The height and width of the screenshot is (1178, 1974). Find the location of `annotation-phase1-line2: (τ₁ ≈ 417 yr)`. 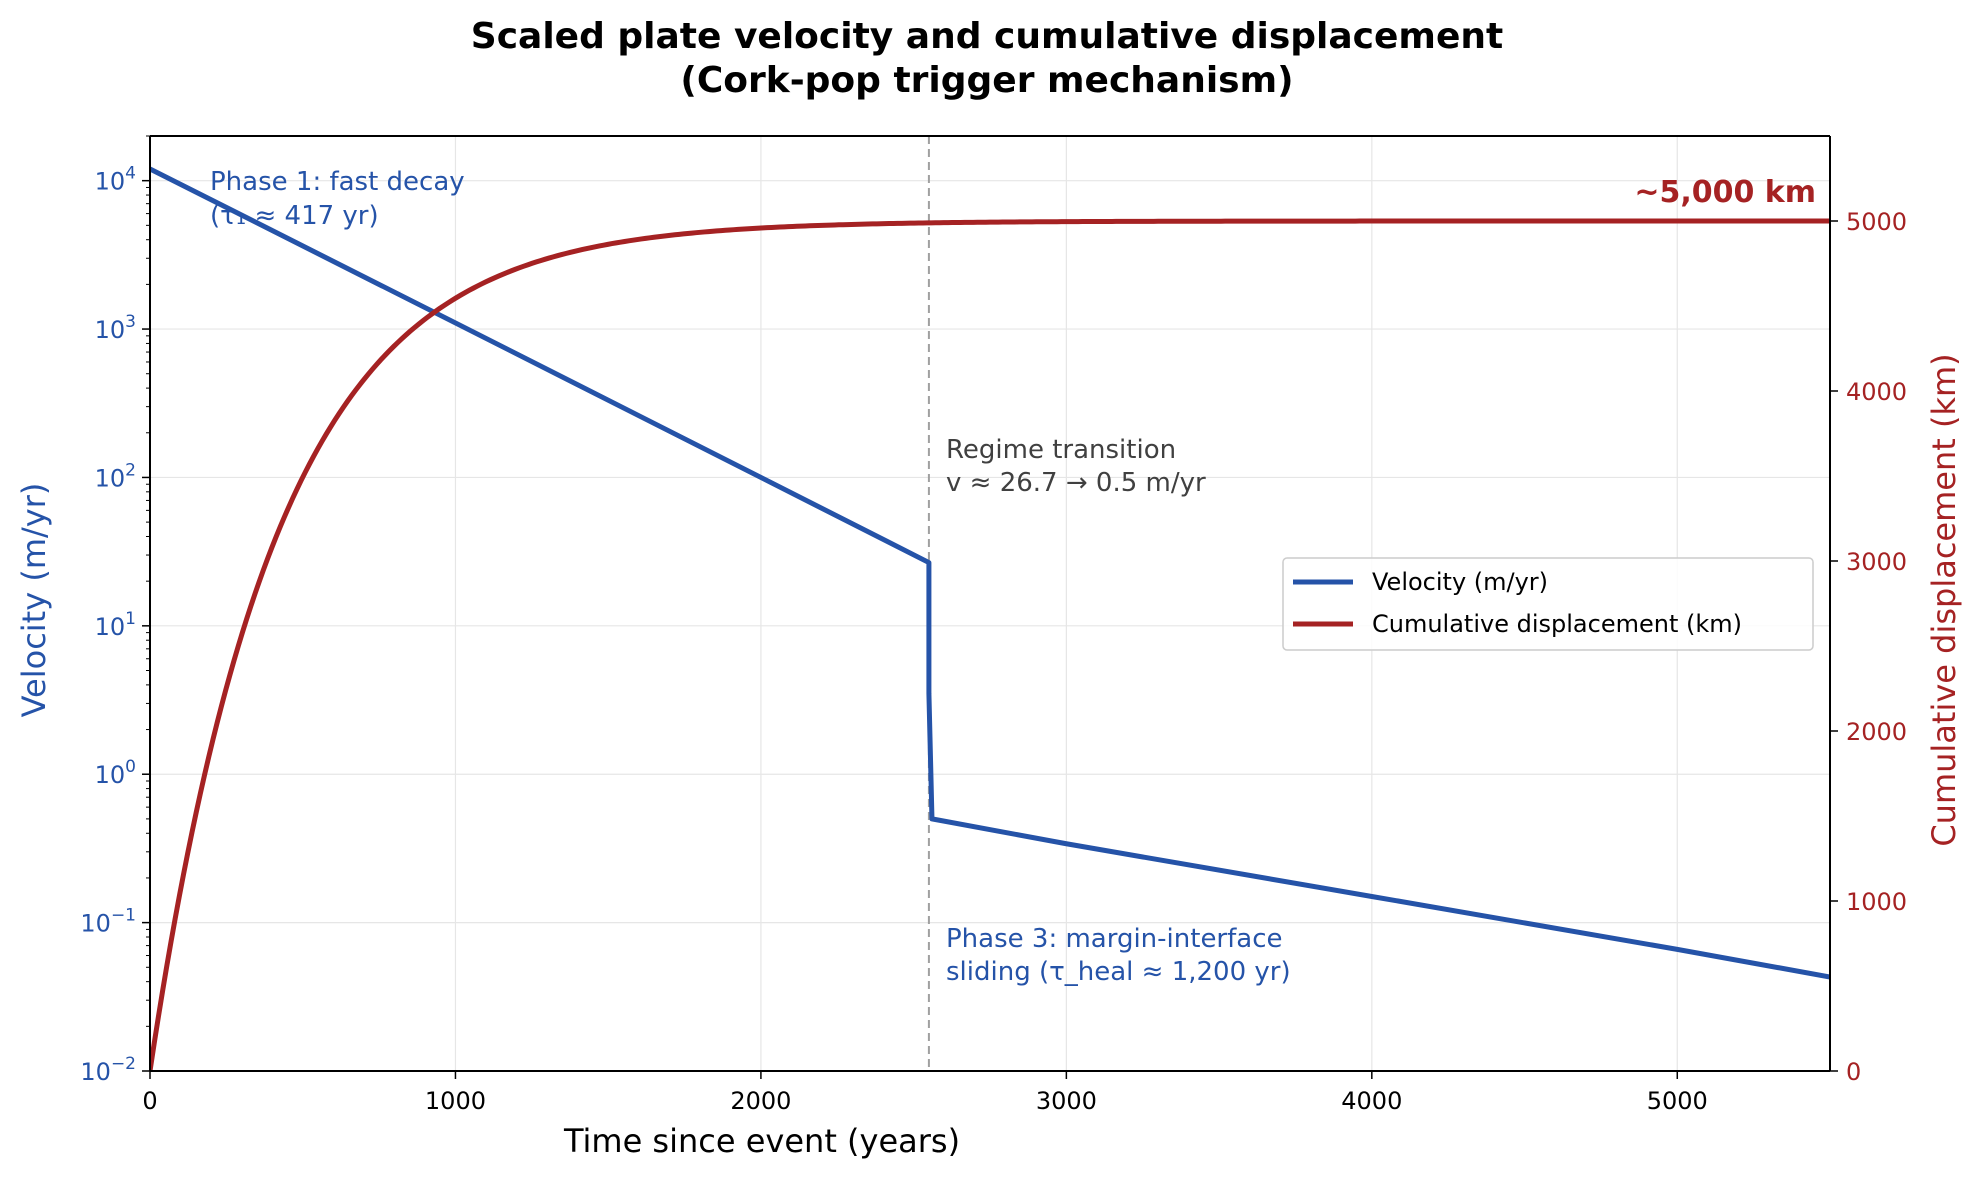

annotation-phase1-line2: (τ₁ ≈ 417 yr) is located at coordinates (294, 216).